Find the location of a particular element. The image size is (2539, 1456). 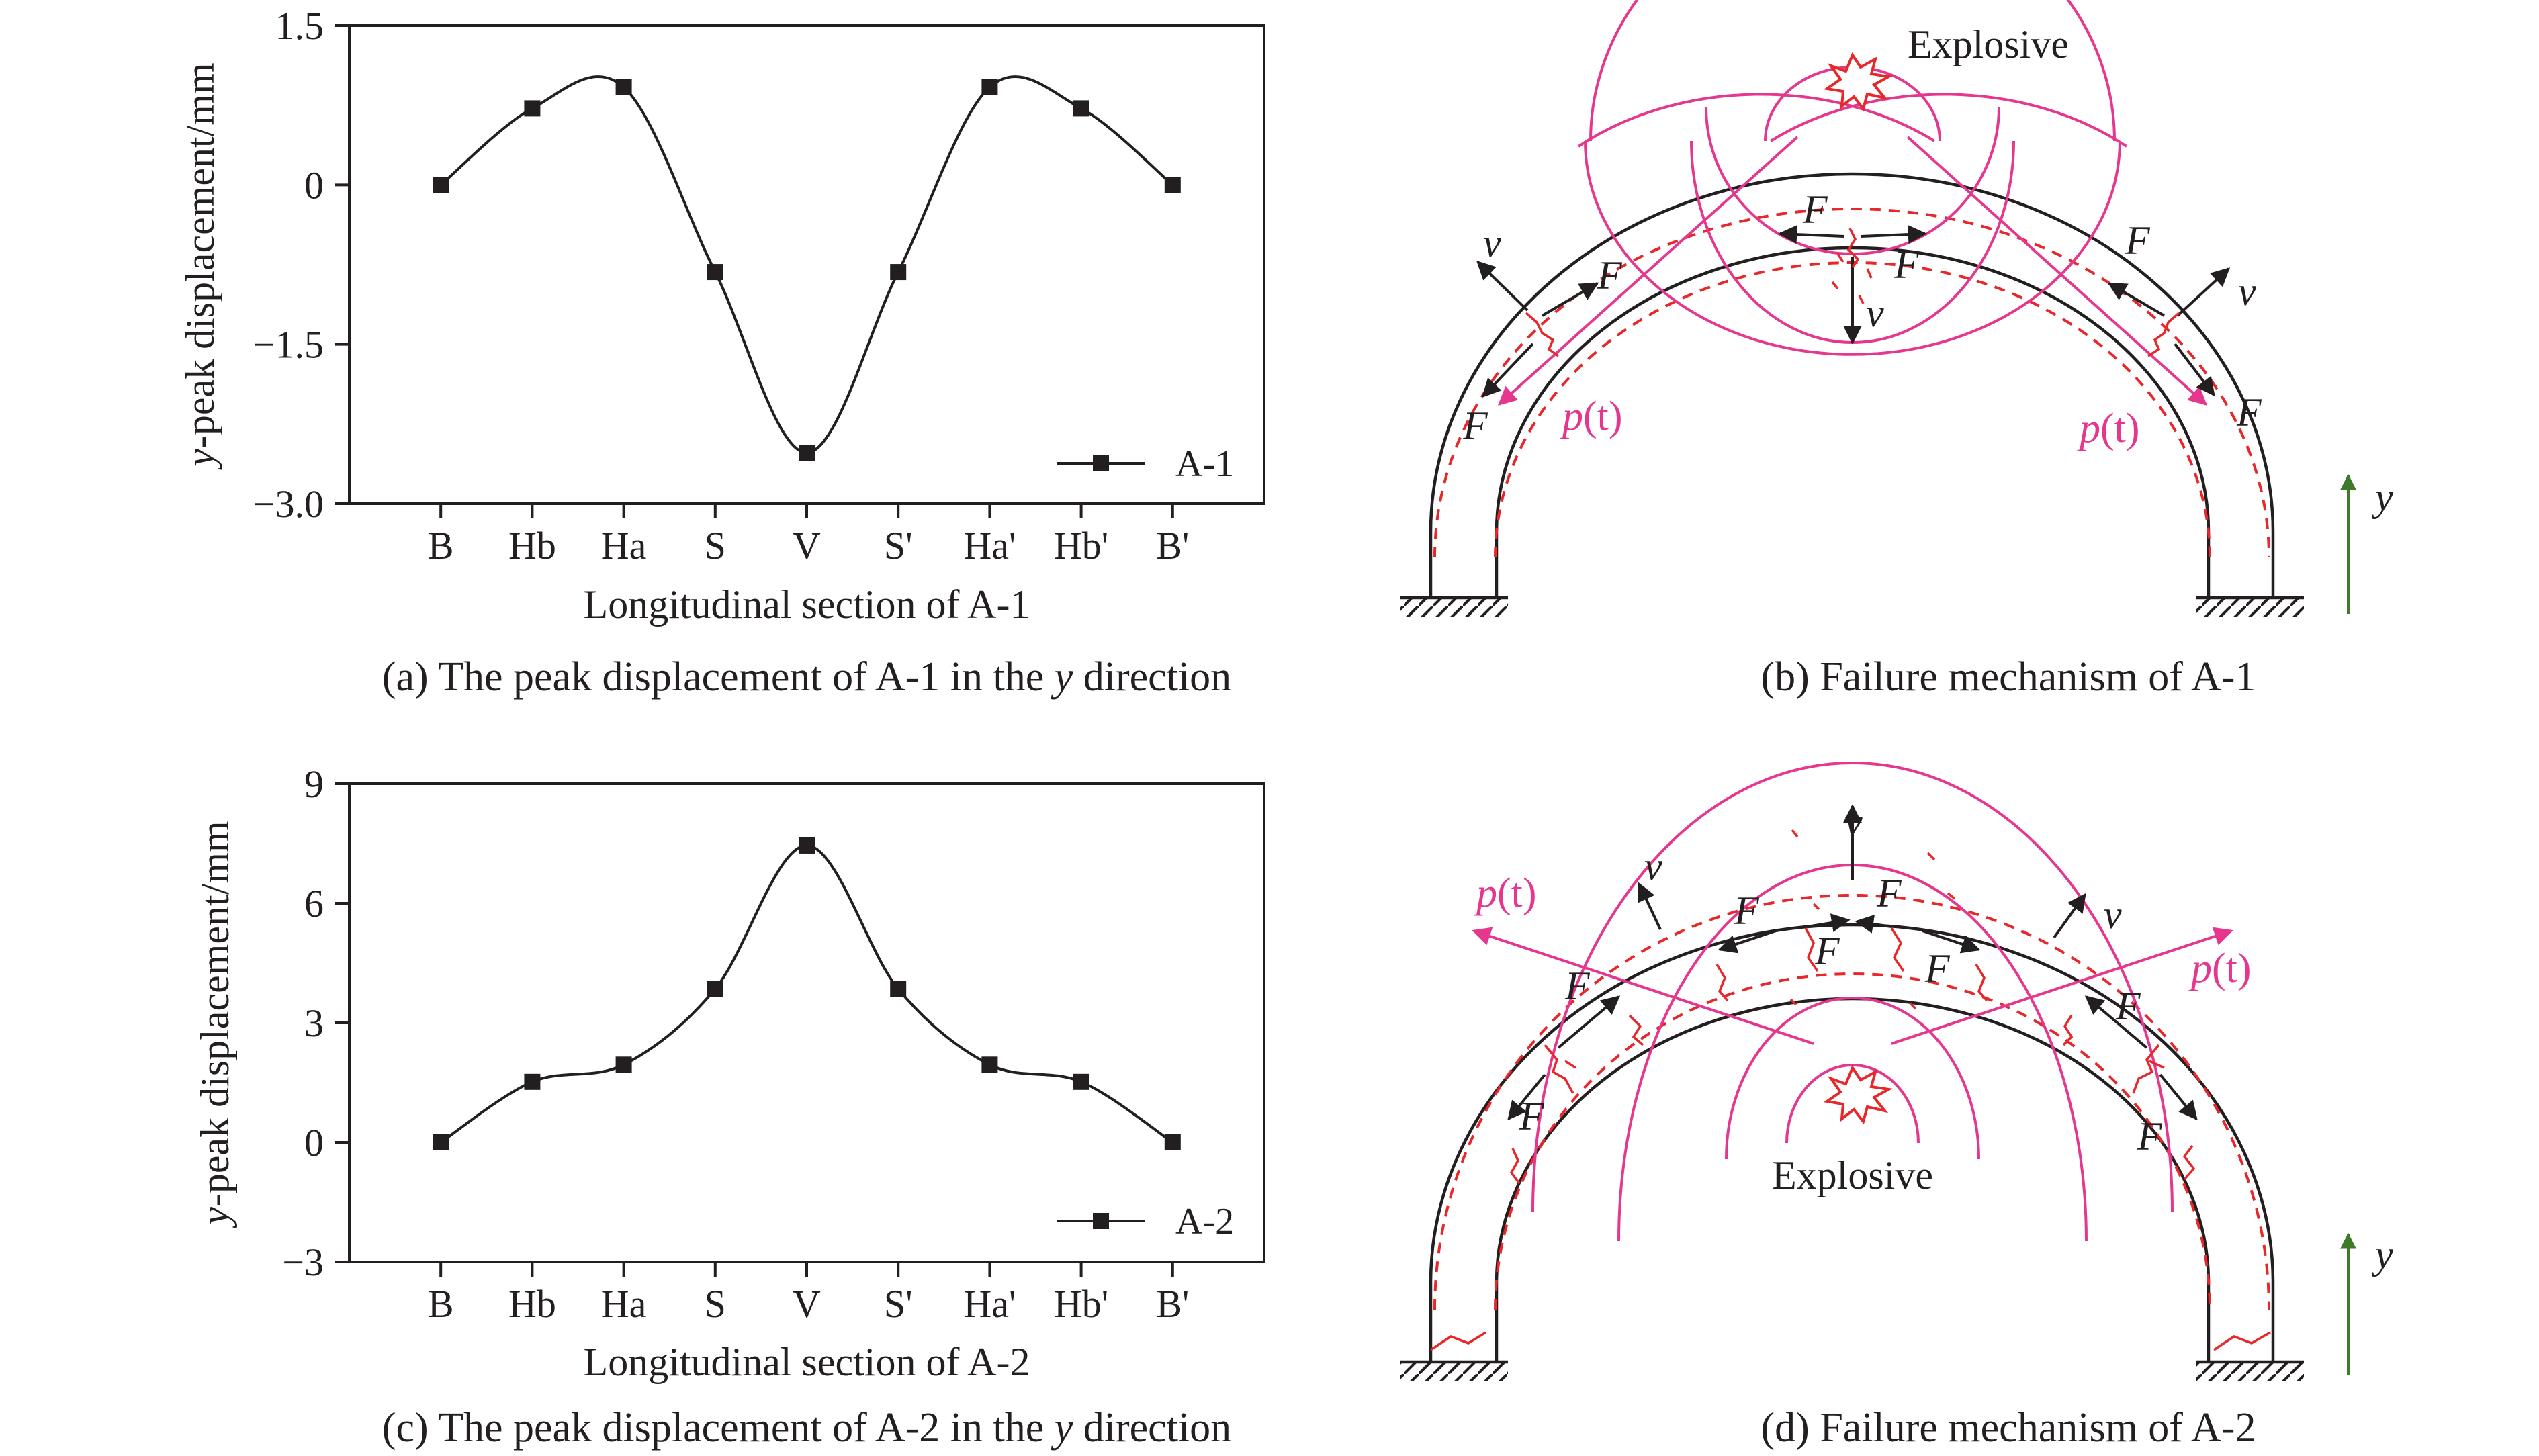

chart-a-x-tick-label: Ha' is located at coordinates (989, 545).